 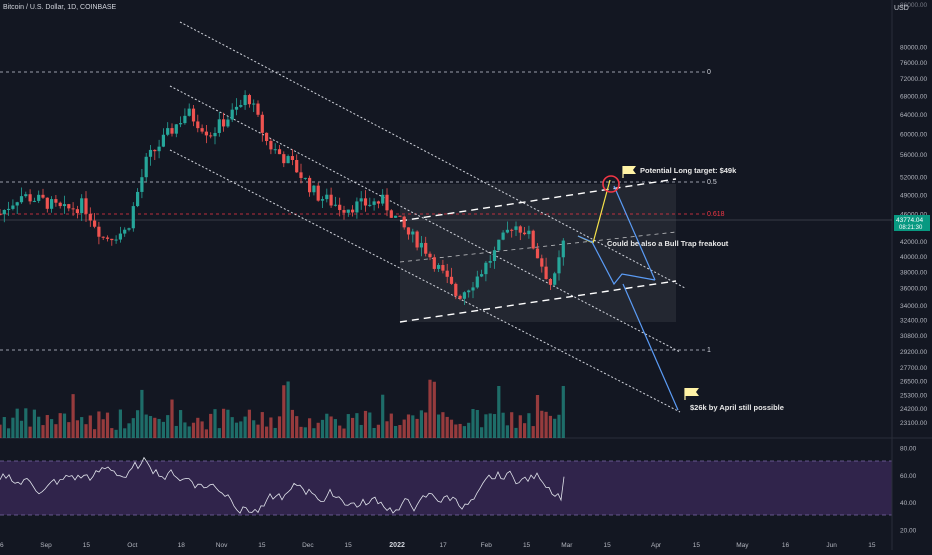 I want to click on flag-icon, so click(x=691, y=394).